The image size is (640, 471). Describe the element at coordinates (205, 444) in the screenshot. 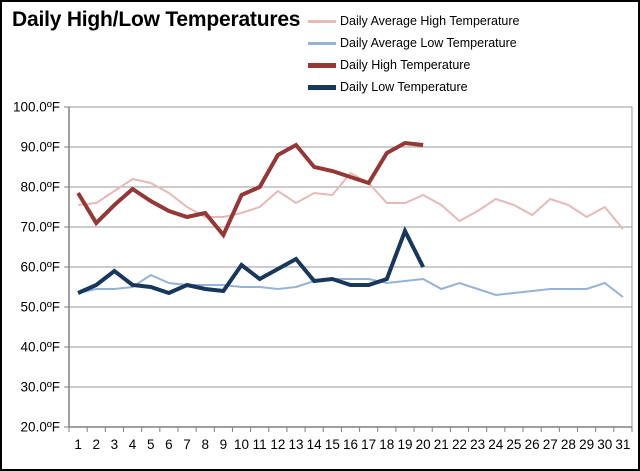

I see `x-tick-label: 8` at that location.